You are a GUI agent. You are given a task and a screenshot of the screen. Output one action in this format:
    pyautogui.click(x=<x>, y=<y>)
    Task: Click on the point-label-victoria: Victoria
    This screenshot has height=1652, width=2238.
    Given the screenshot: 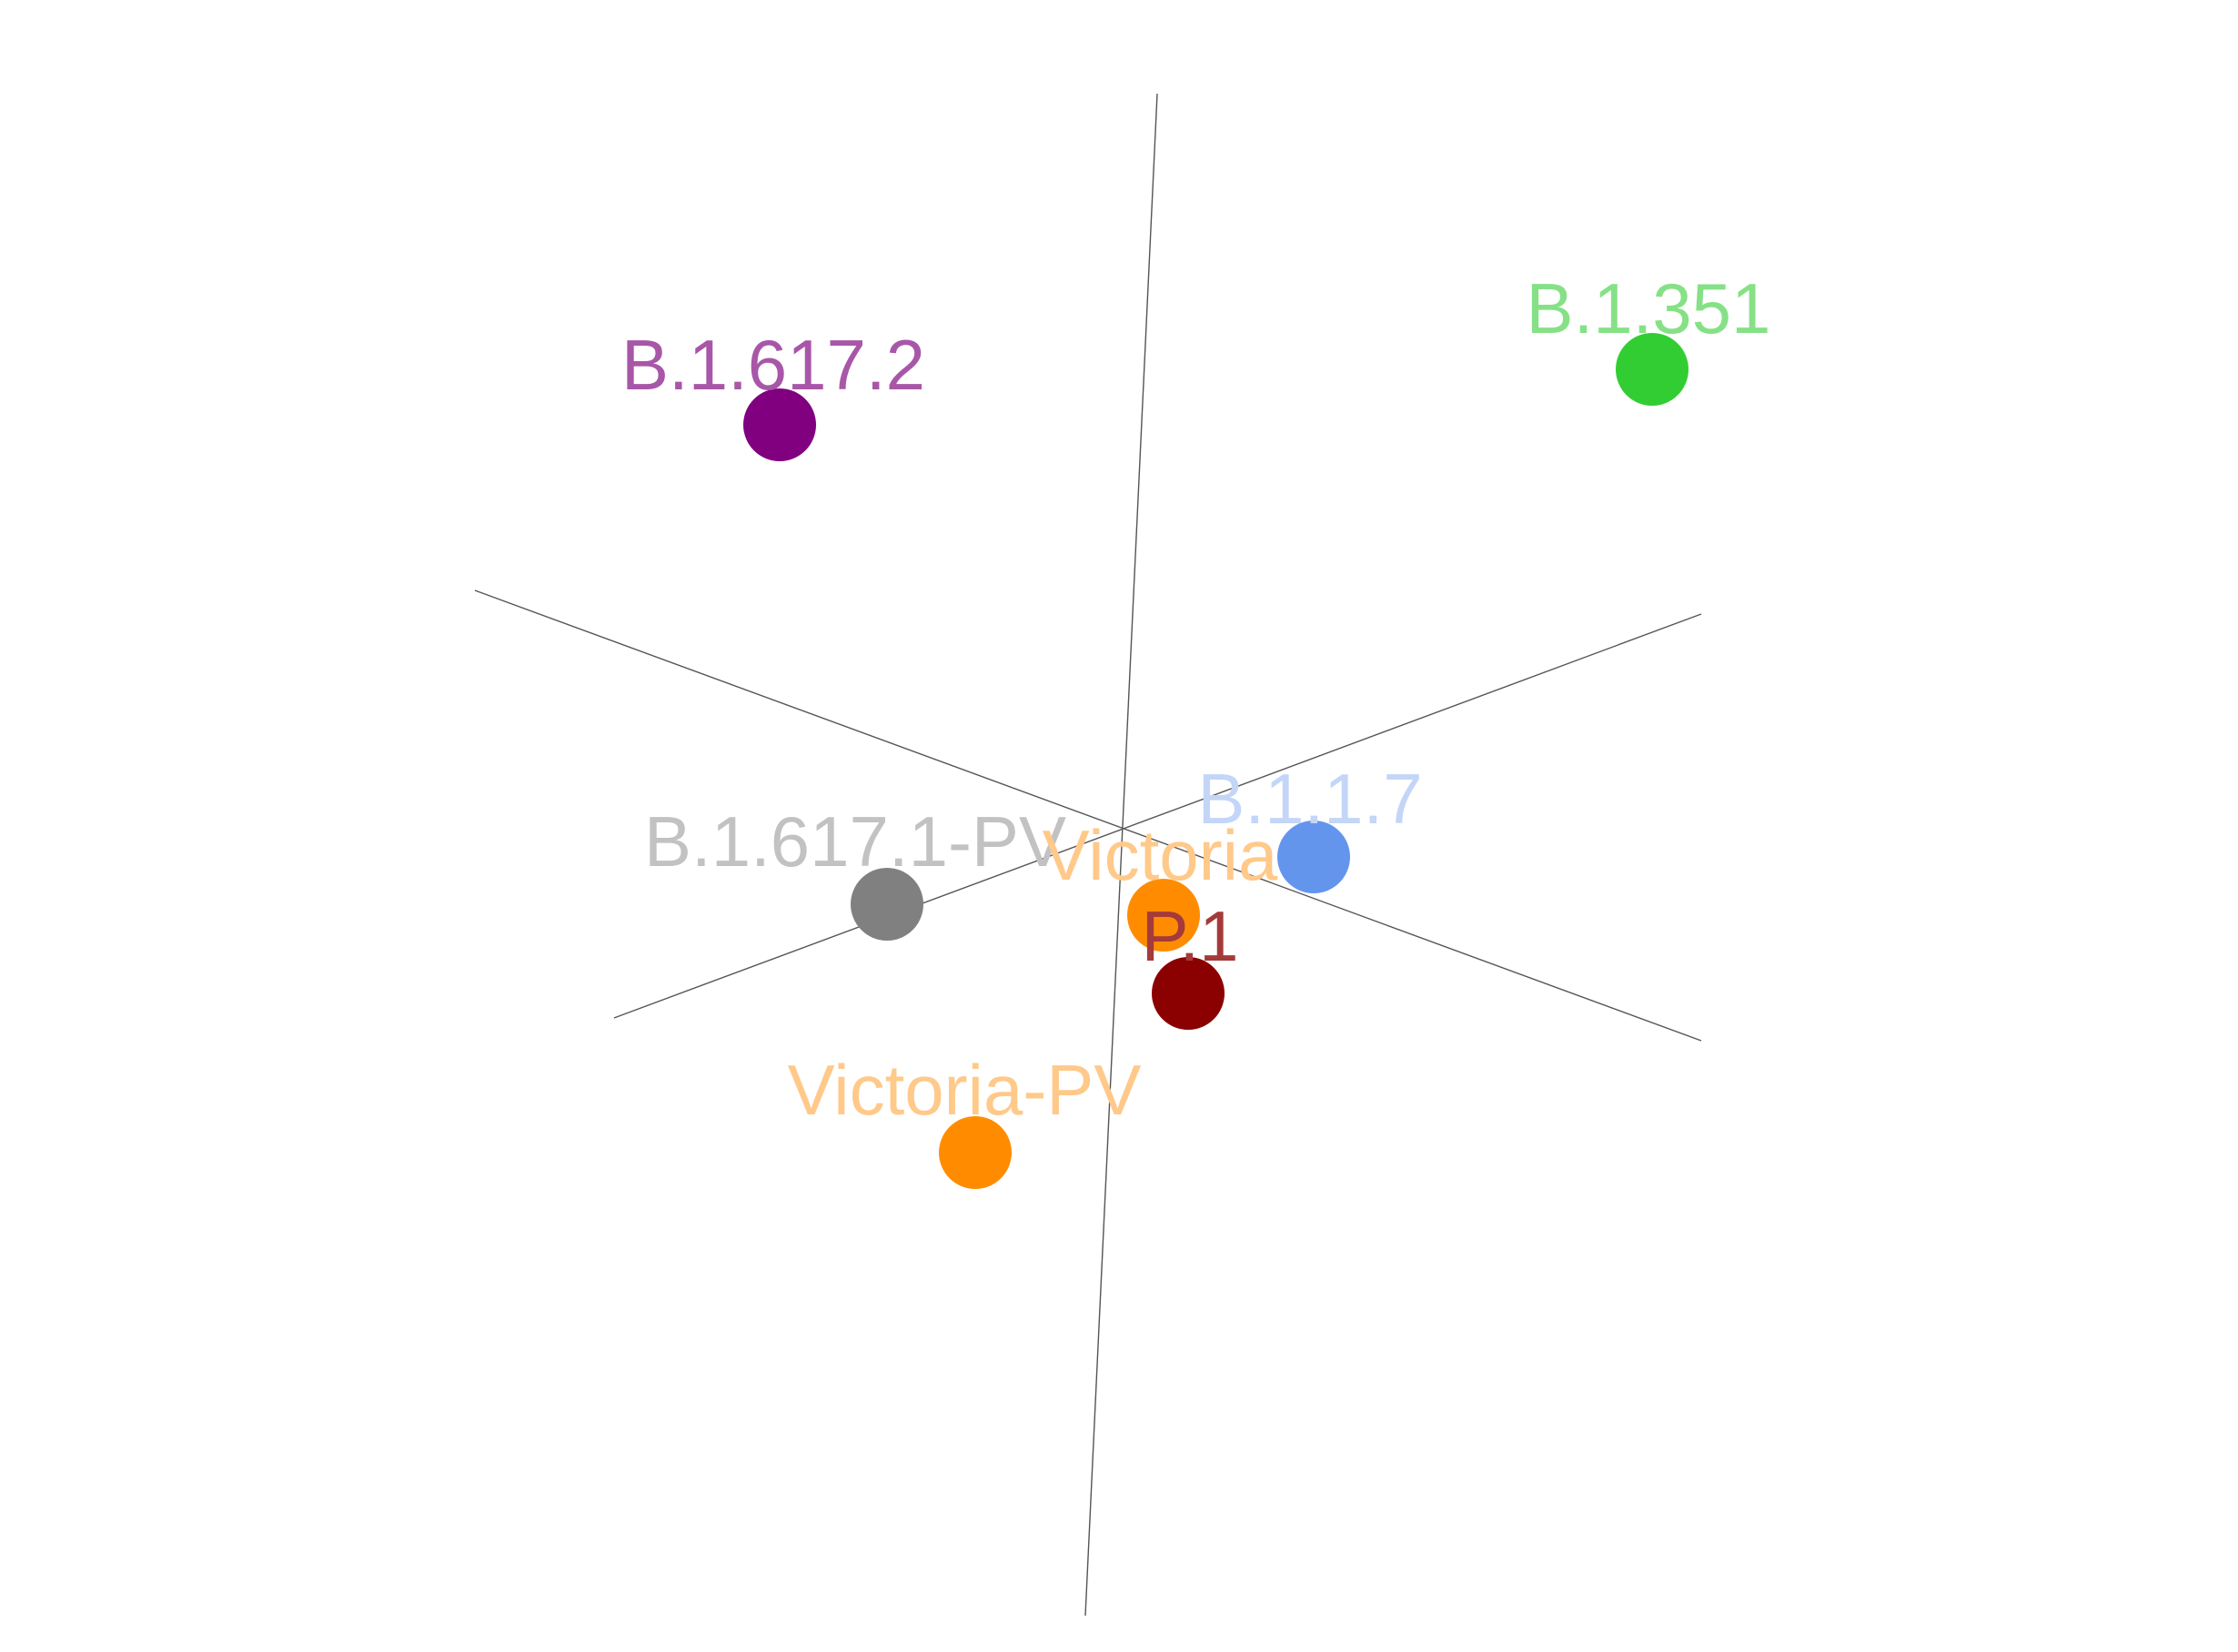 What is the action you would take?
    pyautogui.click(x=1160, y=855)
    